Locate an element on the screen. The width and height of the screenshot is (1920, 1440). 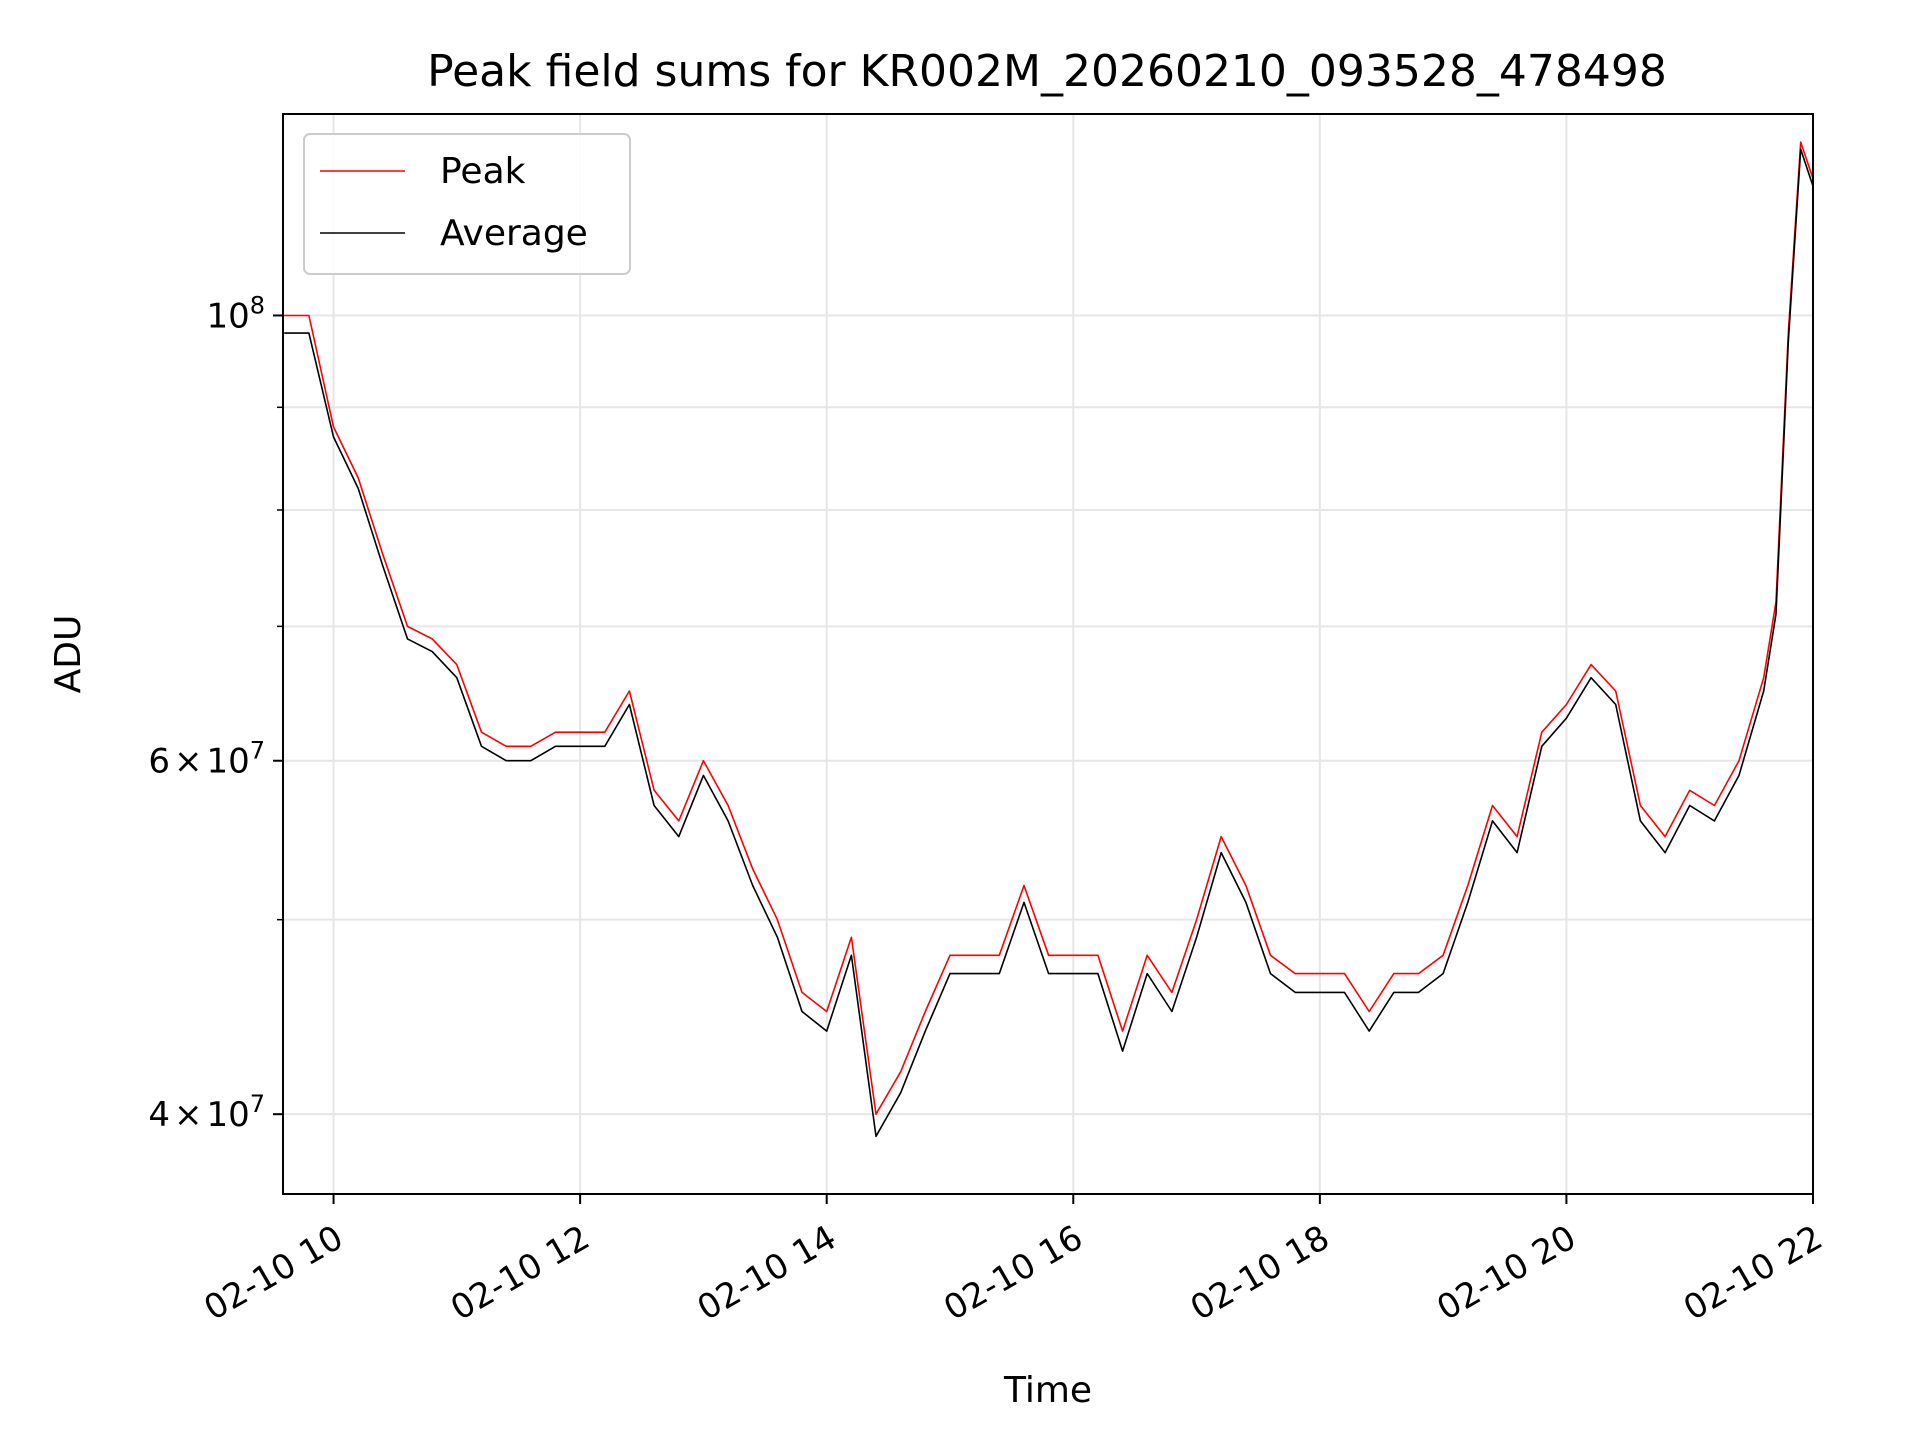
legend-box is located at coordinates (467, 204).